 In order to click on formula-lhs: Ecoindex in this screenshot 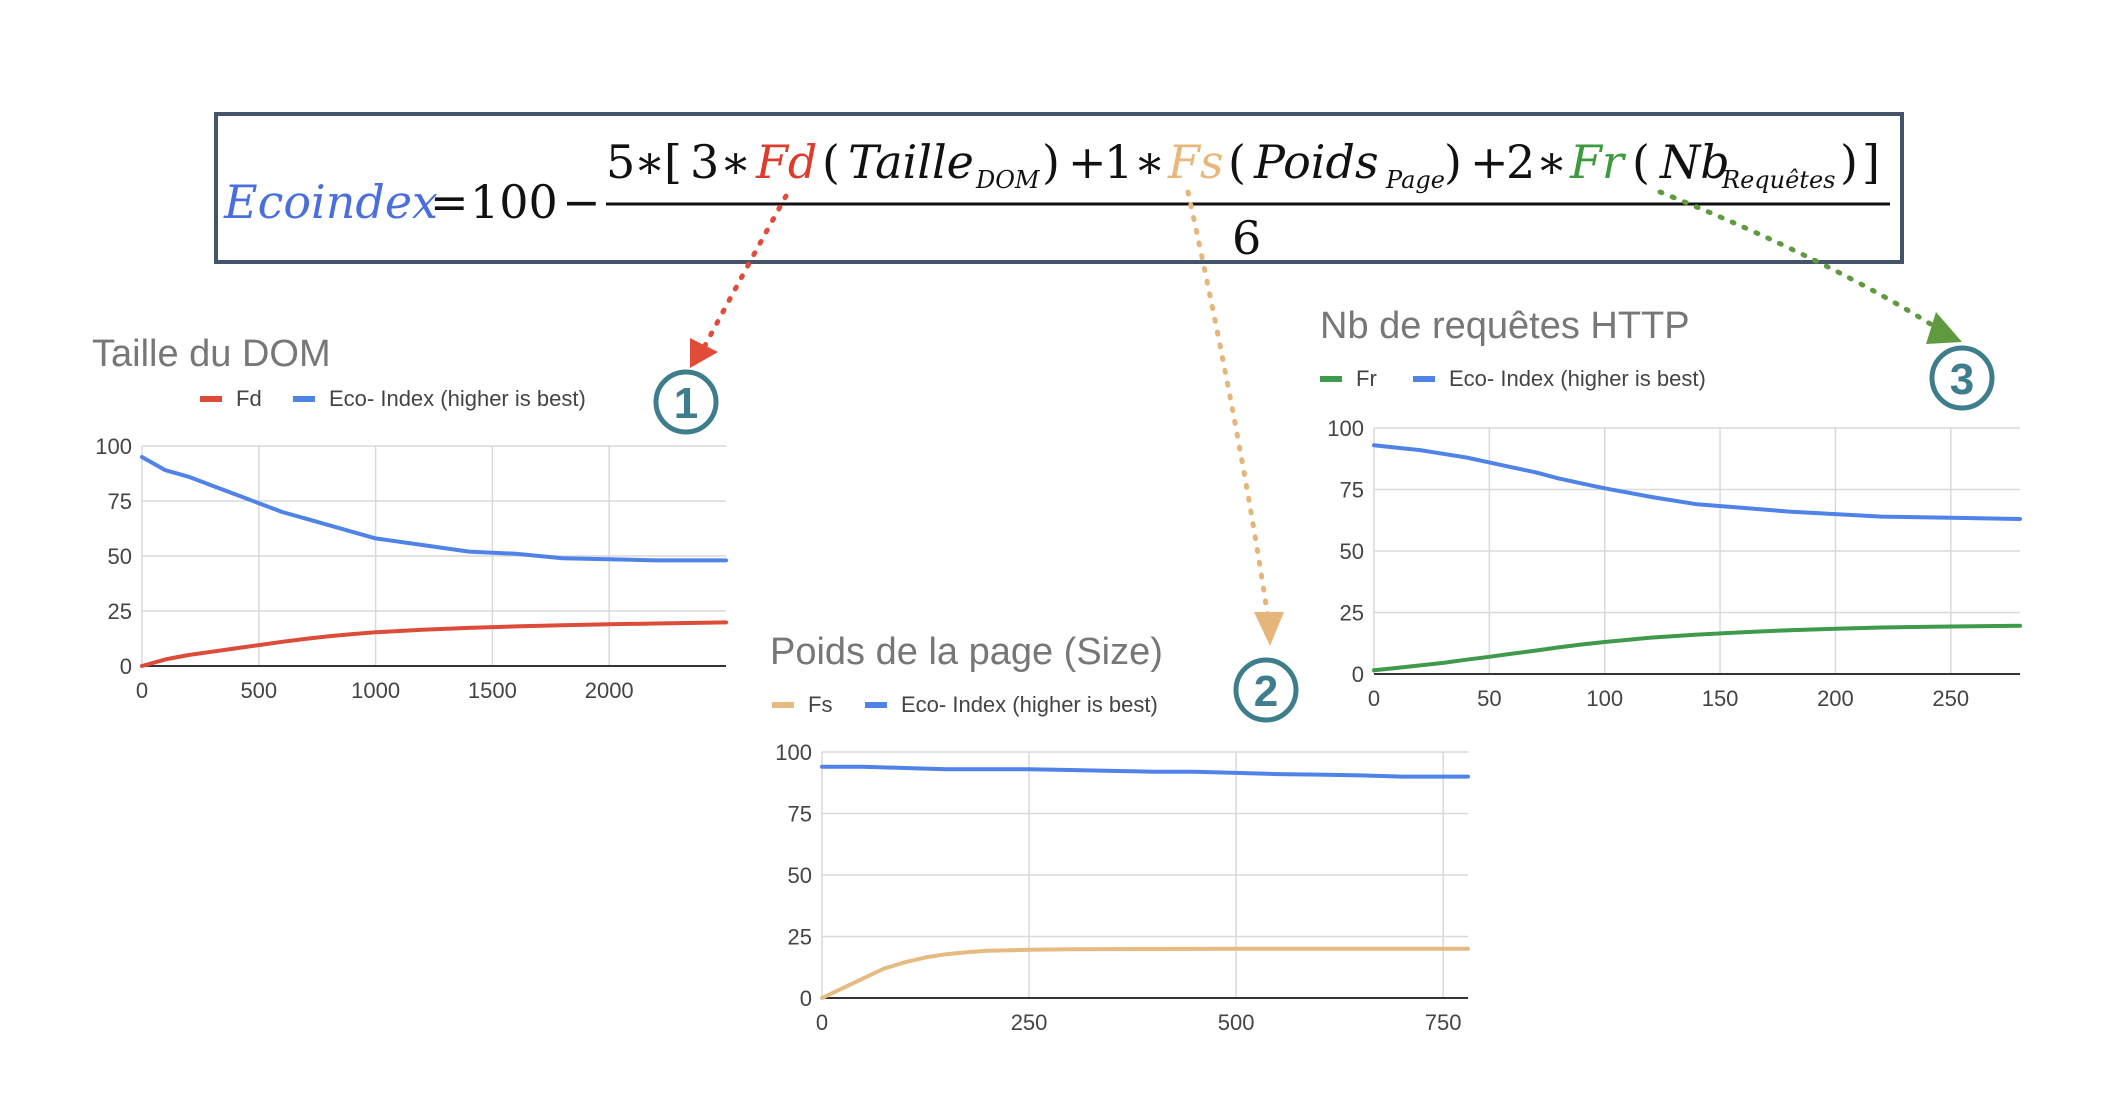, I will do `click(330, 202)`.